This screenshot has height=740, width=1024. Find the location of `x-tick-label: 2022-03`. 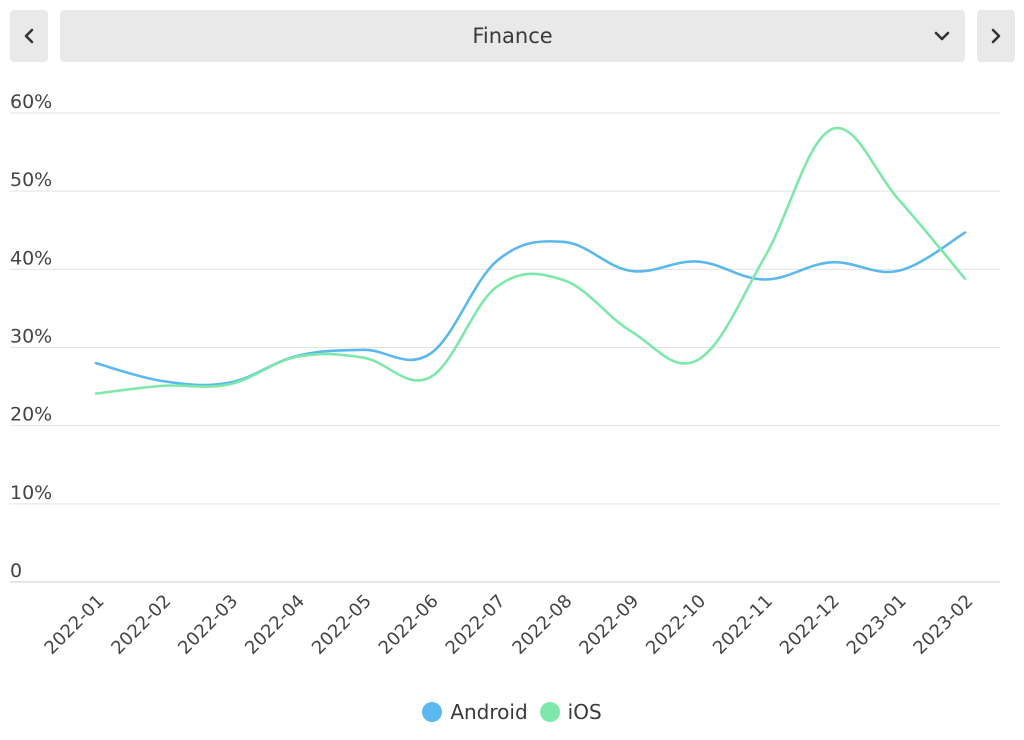

x-tick-label: 2022-03 is located at coordinates (208, 625).